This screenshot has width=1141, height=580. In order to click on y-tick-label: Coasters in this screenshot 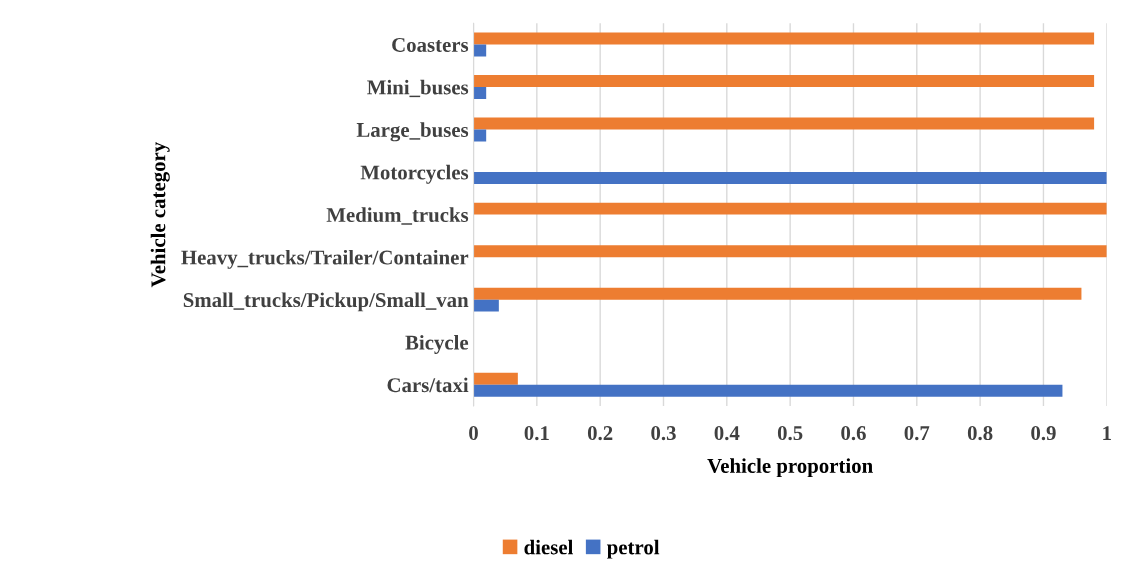, I will do `click(430, 44)`.